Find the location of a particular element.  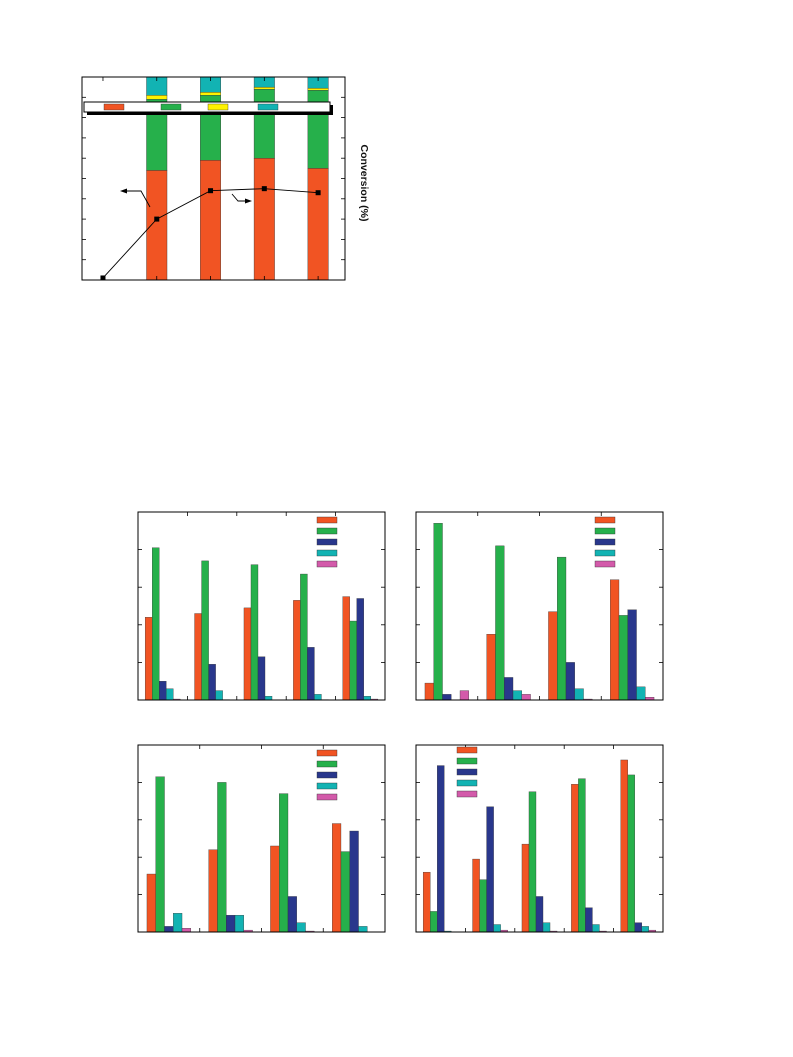

right-axis-arrowhead is located at coordinates (248, 201).